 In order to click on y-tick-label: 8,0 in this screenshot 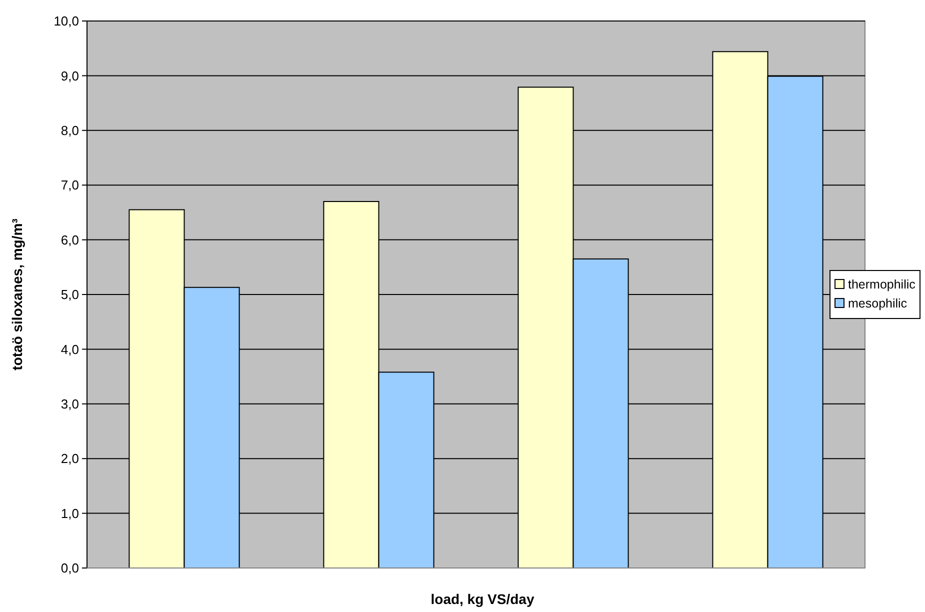, I will do `click(69, 130)`.